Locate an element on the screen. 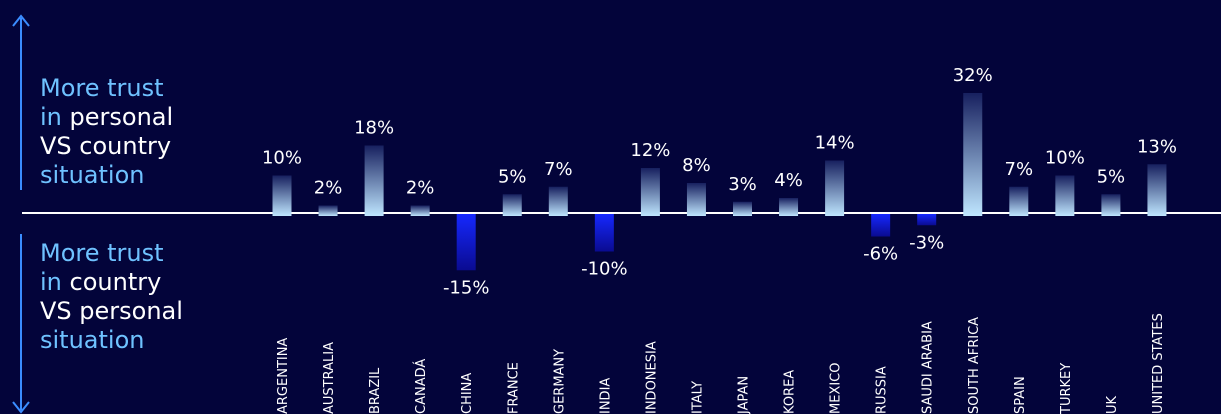 This screenshot has width=1221, height=414. more-trust-personal-label: More trust in personal VS country situation is located at coordinates (106, 132).